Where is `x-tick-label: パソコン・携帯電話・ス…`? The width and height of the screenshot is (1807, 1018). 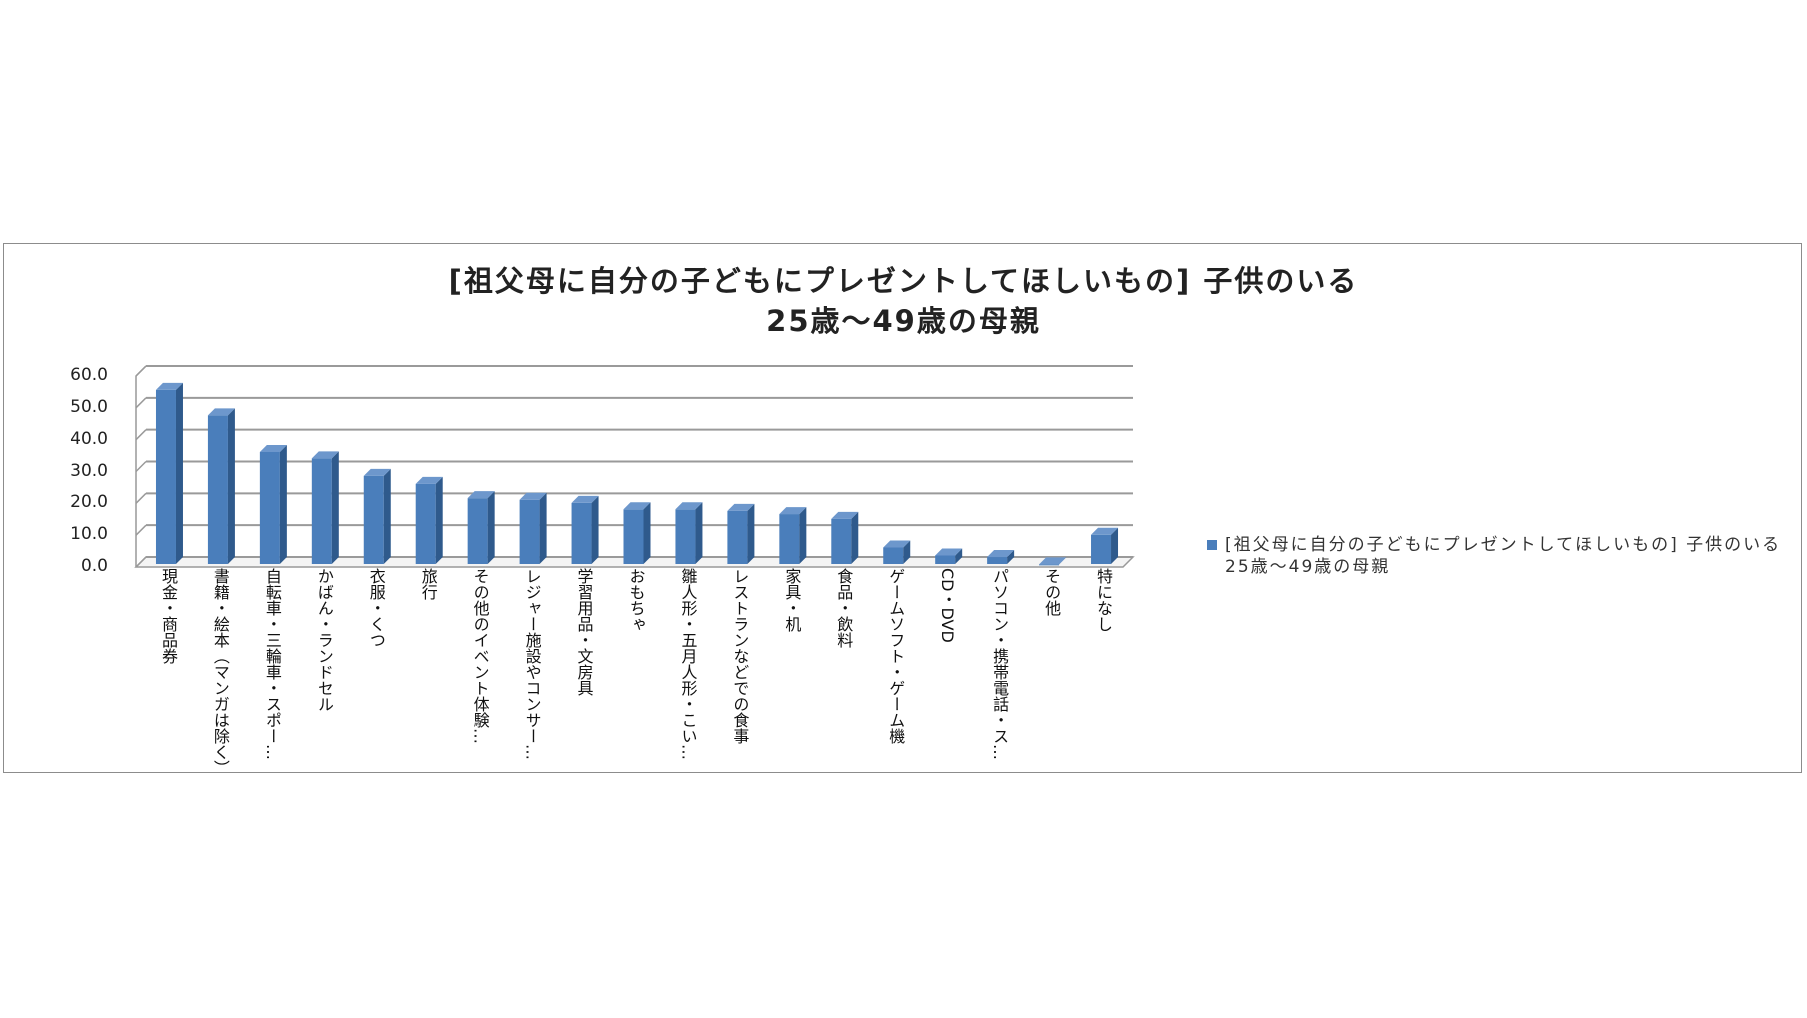 x-tick-label: パソコン・携帯電話・ス… is located at coordinates (1000, 664).